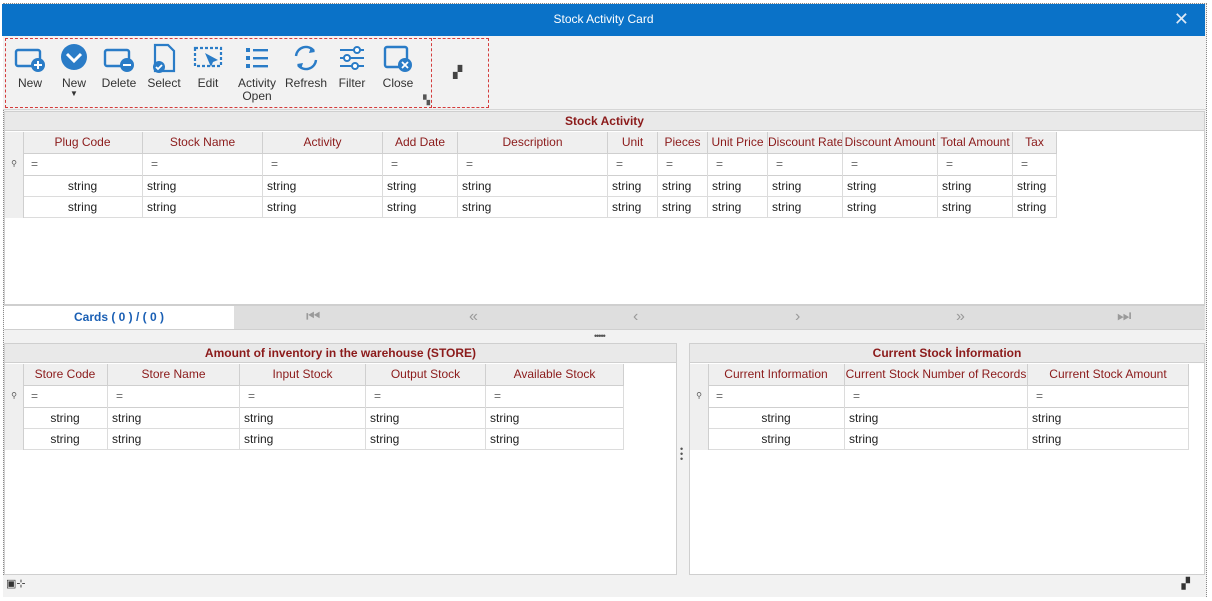  I want to click on previous-page-icon: «, so click(473, 316).